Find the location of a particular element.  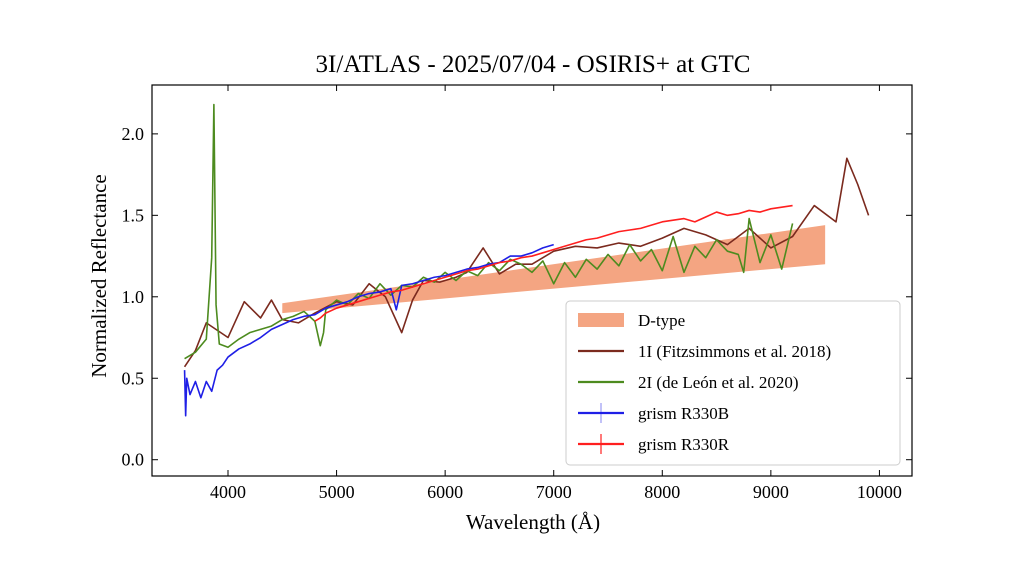

x-axis-label: Wavelength (Å) is located at coordinates (533, 522).